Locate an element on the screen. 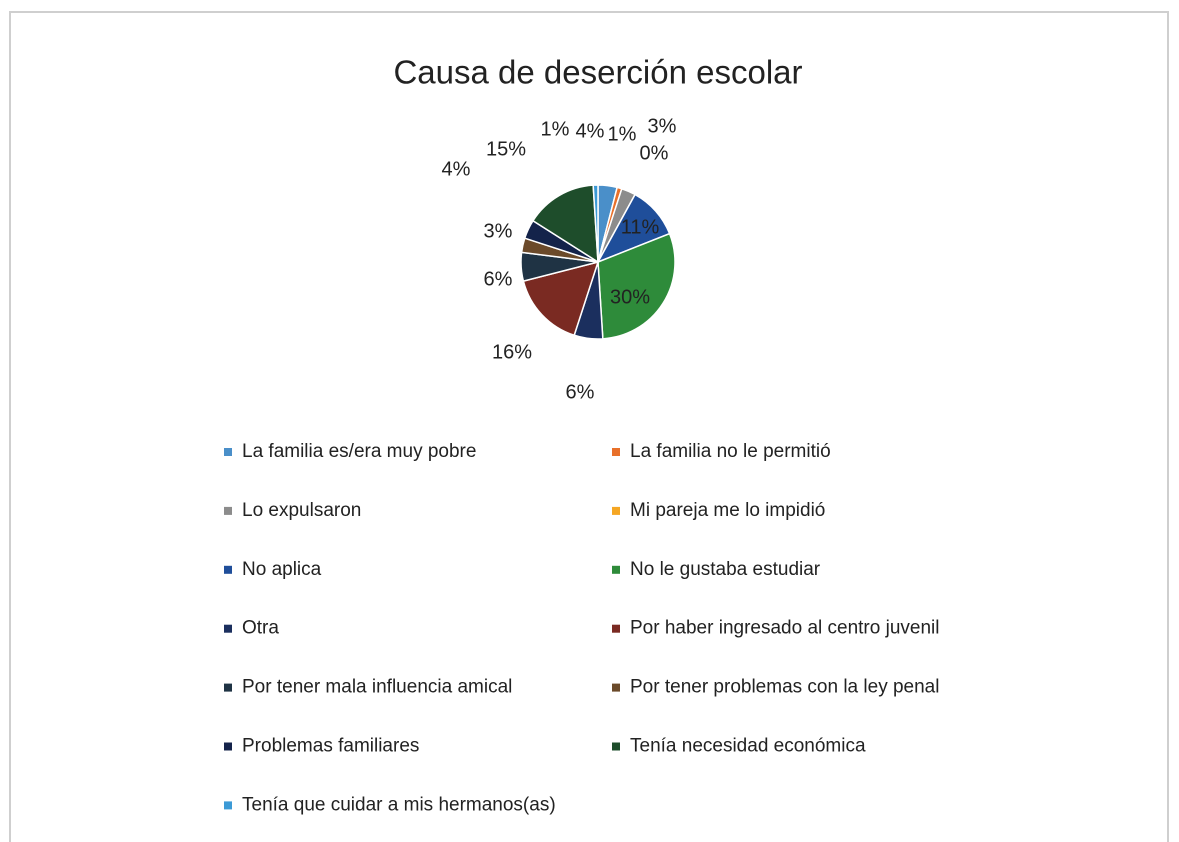 The width and height of the screenshot is (1179, 842). legend-label: Tenía necesidad económica is located at coordinates (748, 746).